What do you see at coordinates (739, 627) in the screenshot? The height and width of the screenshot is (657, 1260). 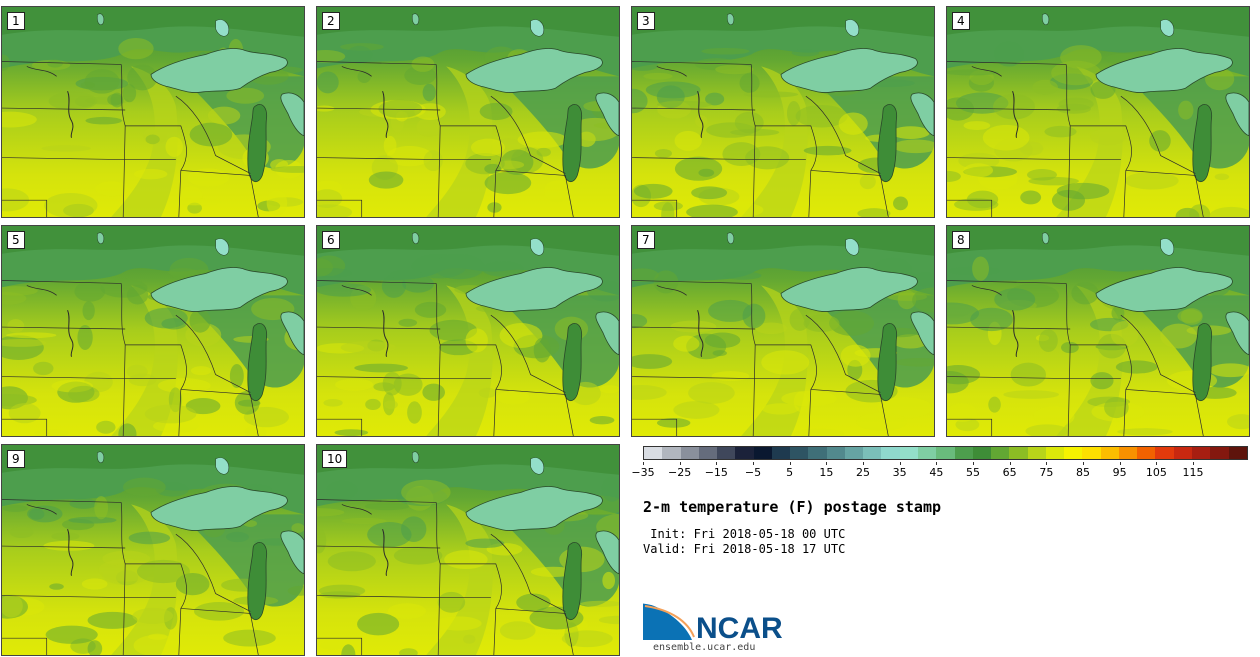 I see `ncar-logo-text: NCAR` at bounding box center [739, 627].